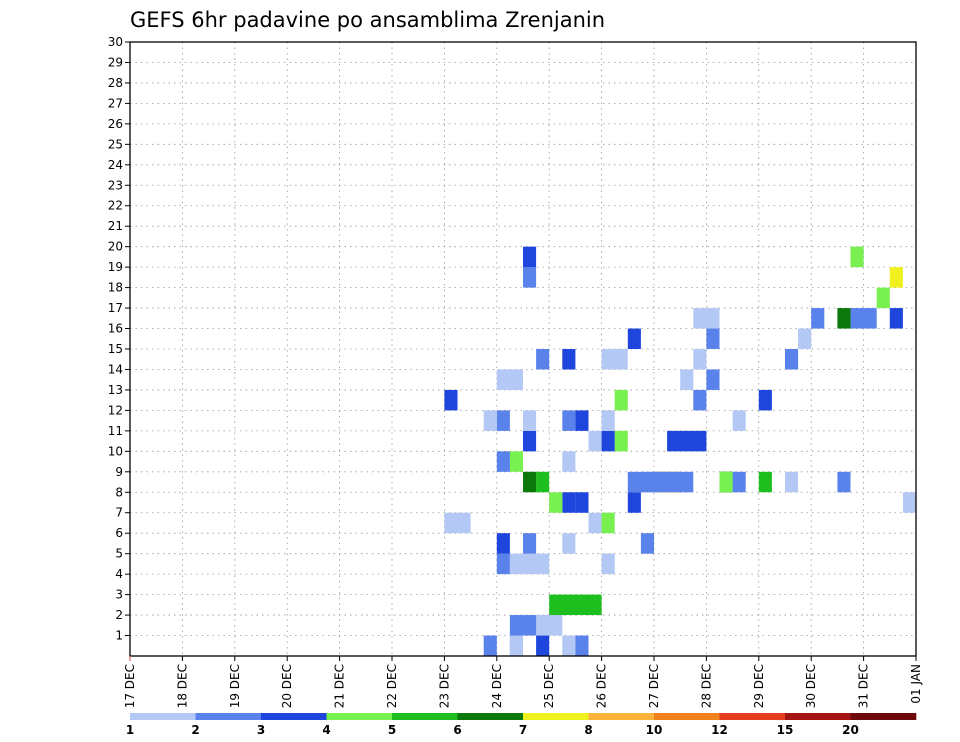  Describe the element at coordinates (195, 730) in the screenshot. I see `colorbar-label: 2` at that location.